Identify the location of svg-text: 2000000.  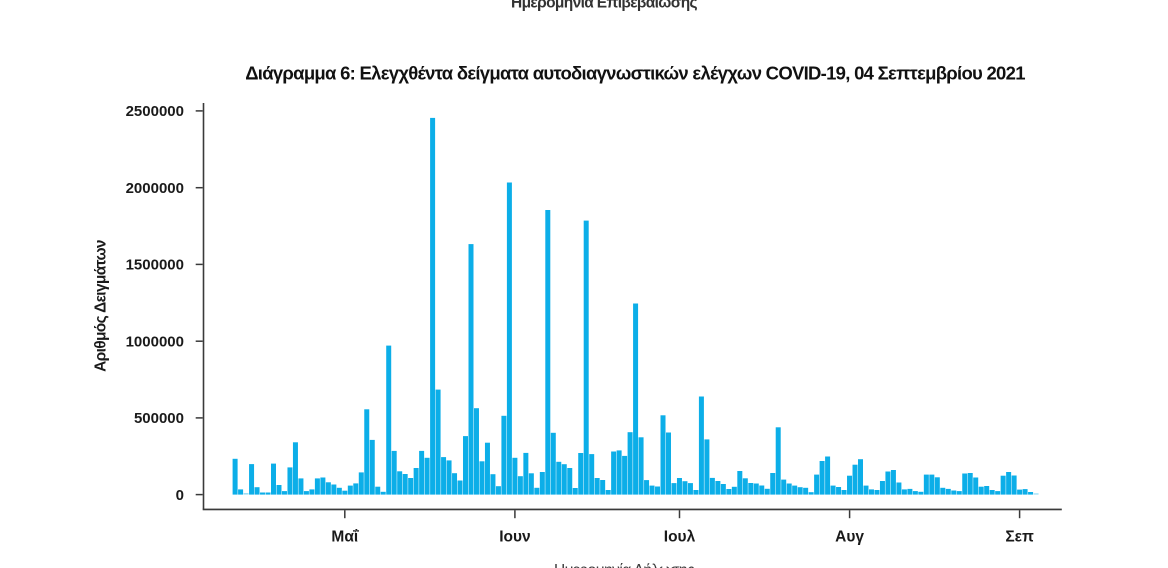
(155, 188).